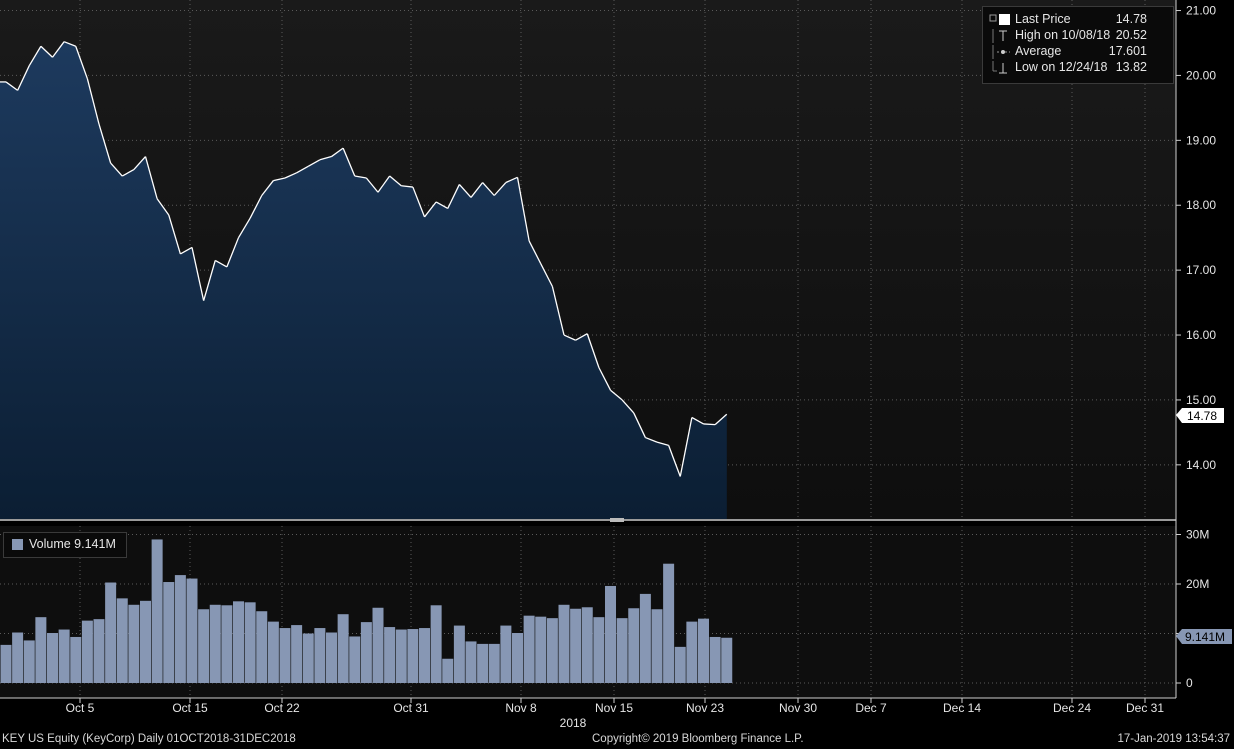 This screenshot has width=1234, height=749. Describe the element at coordinates (1197, 535) in the screenshot. I see `volume-y-tick-label: 30M` at that location.